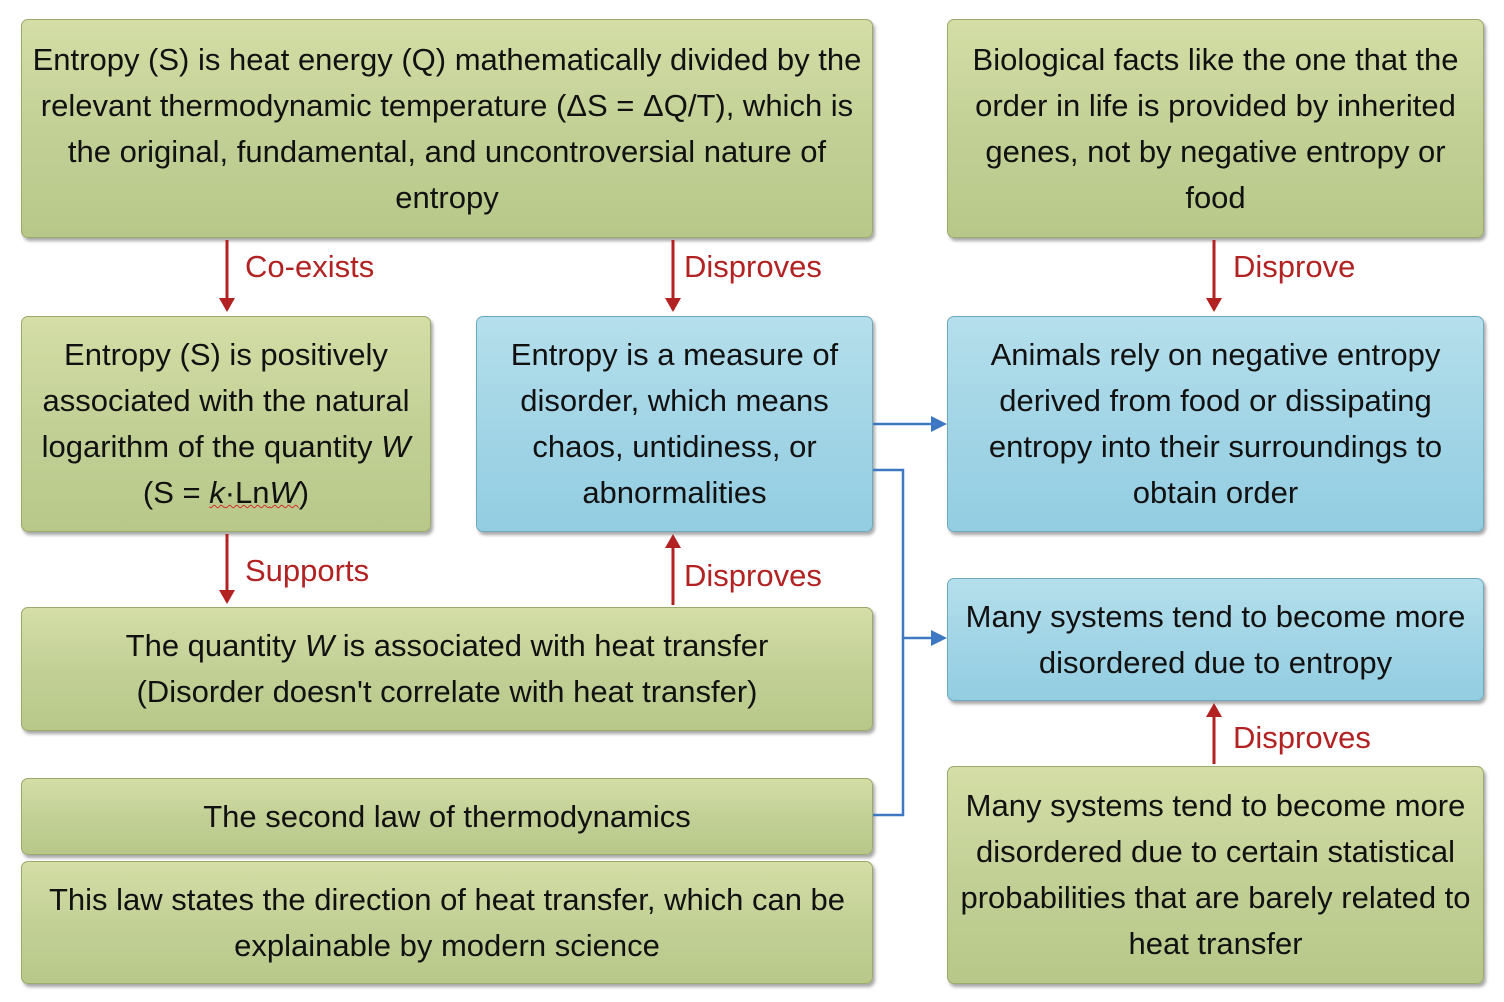  Describe the element at coordinates (753, 575) in the screenshot. I see `disproves-mid-label: Disproves` at that location.